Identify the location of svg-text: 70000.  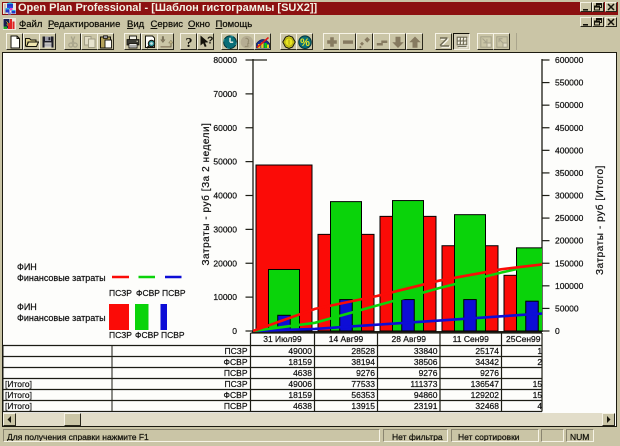
(225, 94).